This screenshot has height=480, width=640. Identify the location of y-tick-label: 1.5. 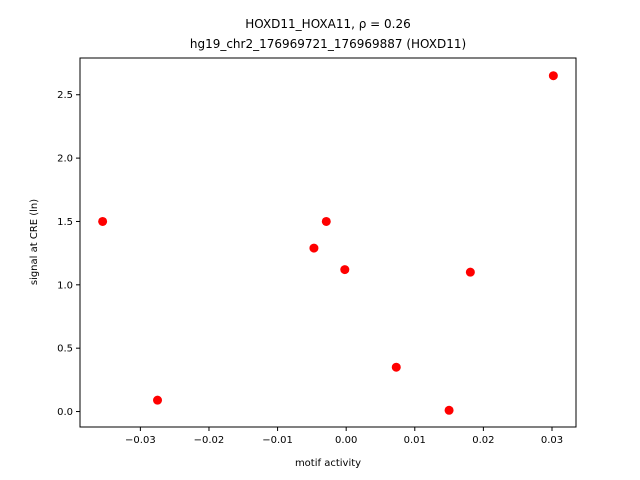
(65, 222).